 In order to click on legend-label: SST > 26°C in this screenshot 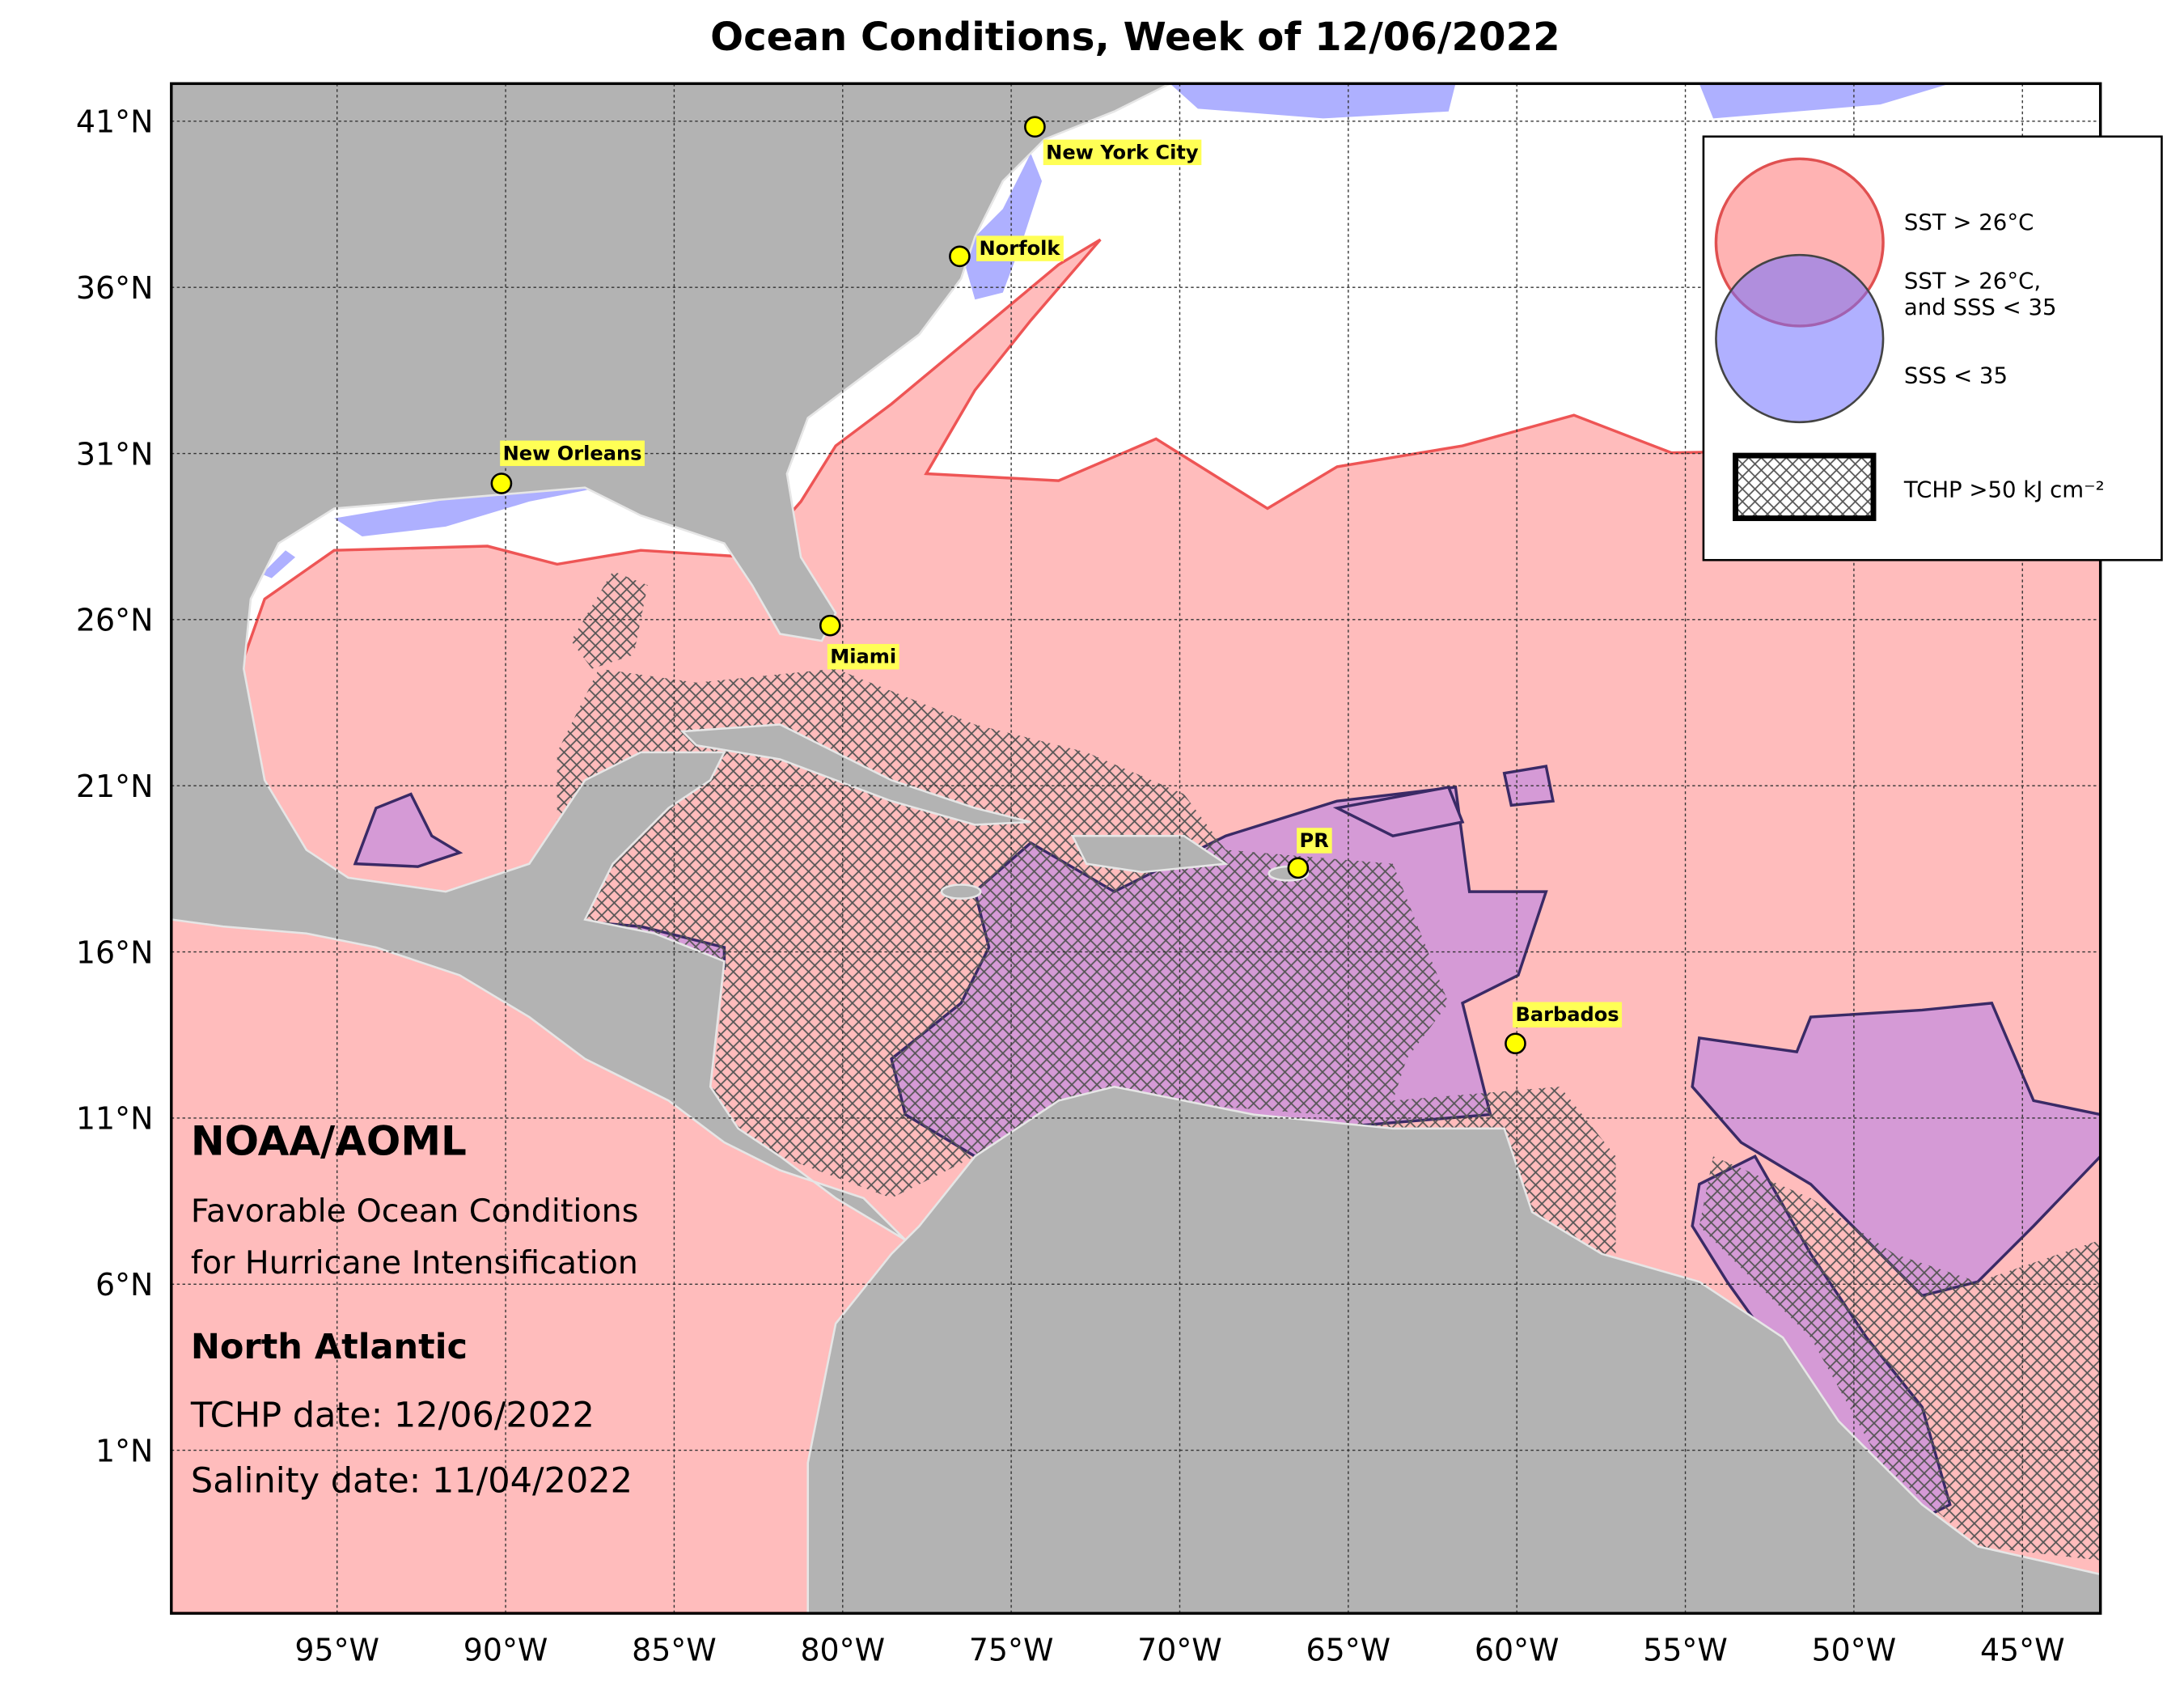, I will do `click(1969, 222)`.